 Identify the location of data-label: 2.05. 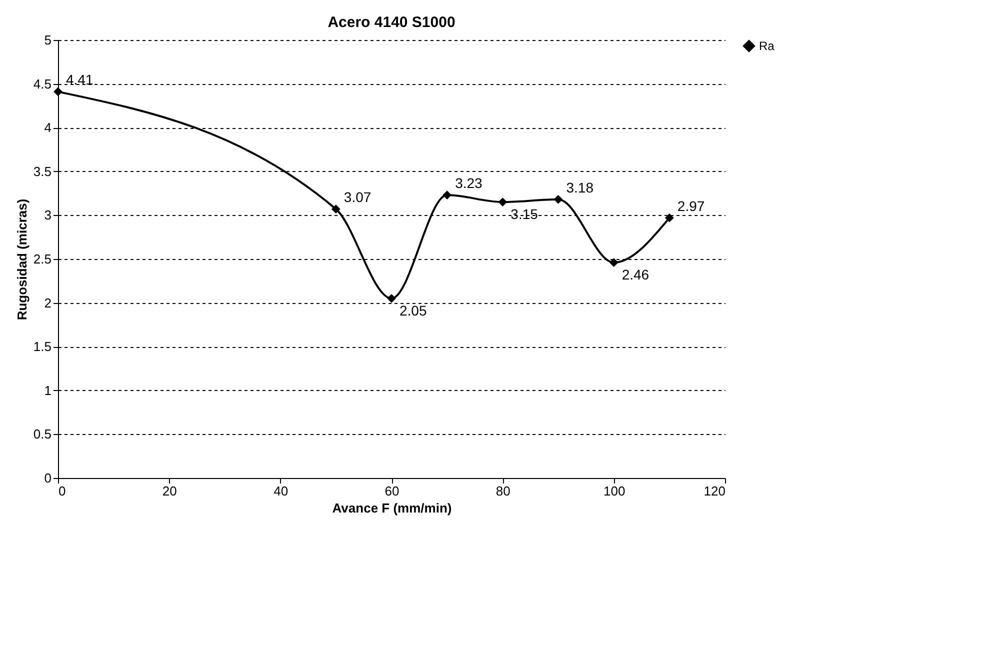
(413, 310).